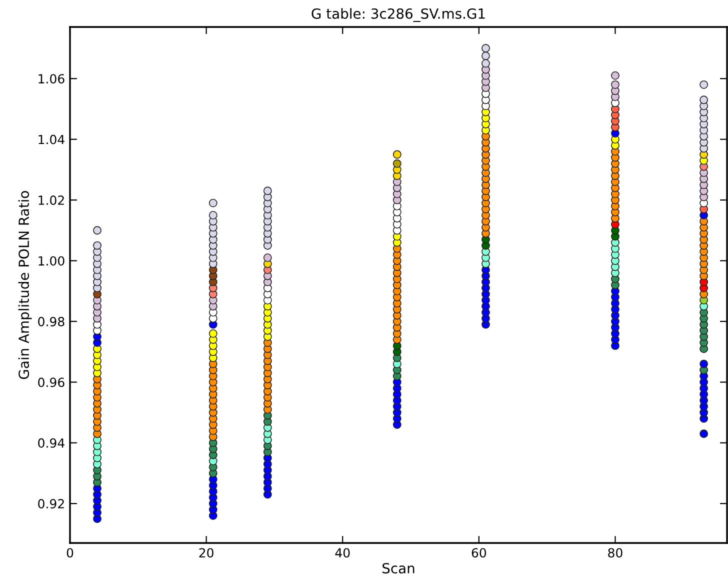 The image size is (728, 579). What do you see at coordinates (479, 553) in the screenshot?
I see `x-tick-label: 60` at bounding box center [479, 553].